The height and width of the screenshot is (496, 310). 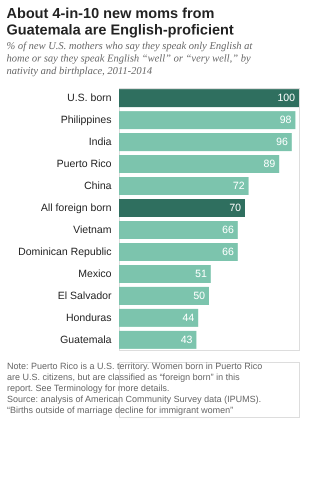 I want to click on data-label: 70, so click(x=235, y=208).